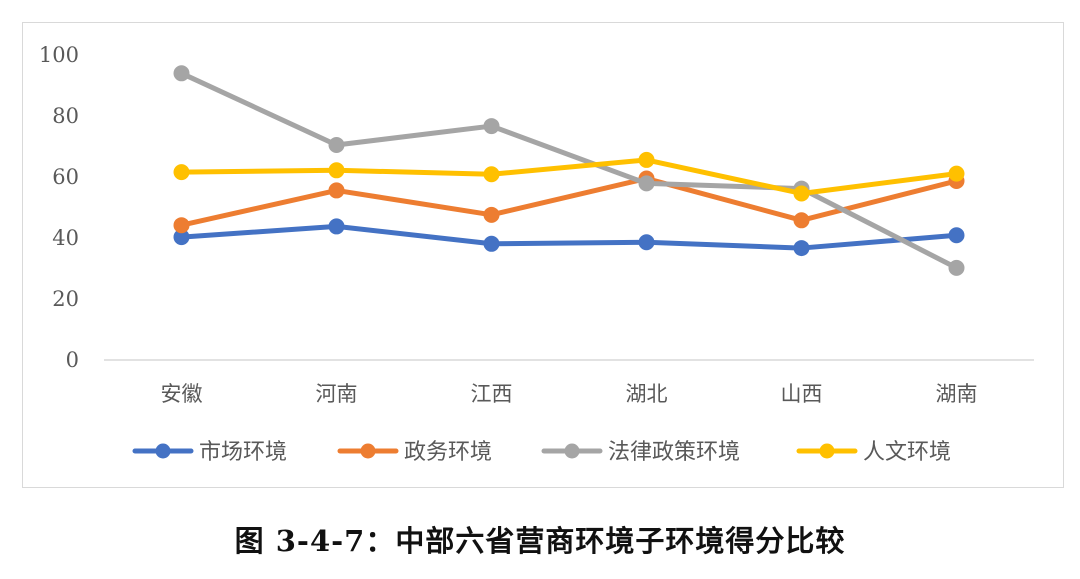  Describe the element at coordinates (182, 394) in the screenshot. I see `x-tick-label: 安徽` at that location.